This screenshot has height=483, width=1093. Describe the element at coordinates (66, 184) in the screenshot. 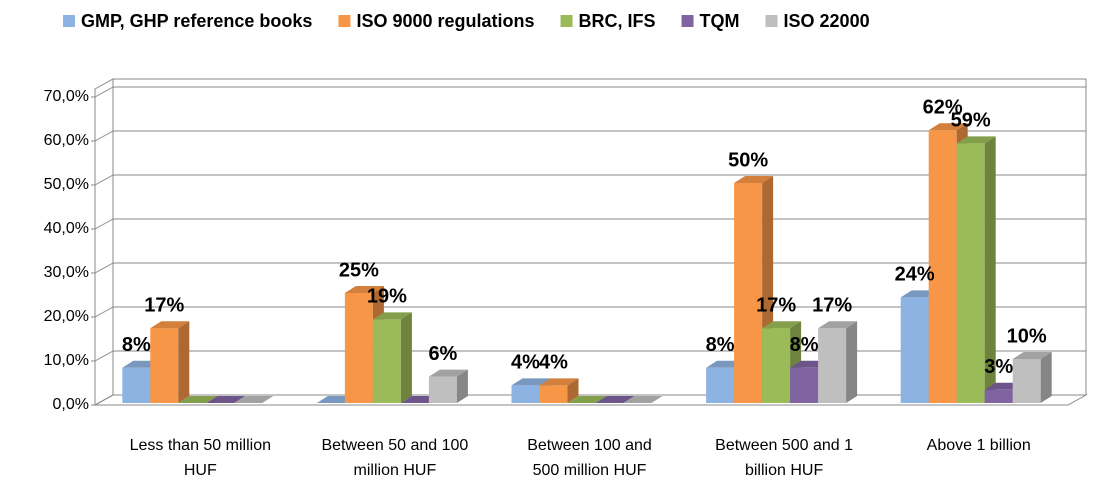

I see `y-tick-label: 50,0%` at that location.